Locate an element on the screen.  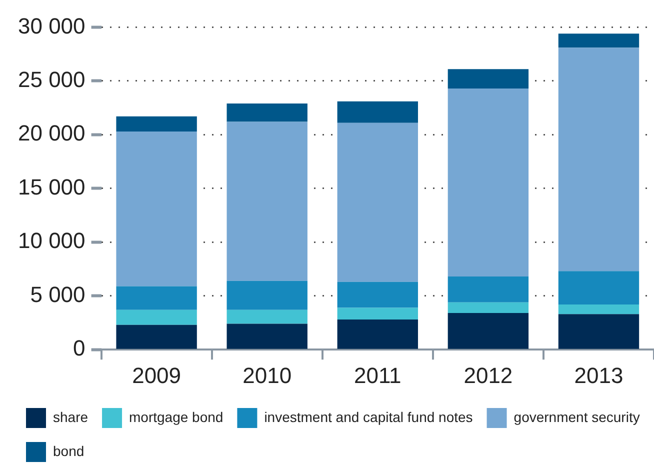
legend-label: bond is located at coordinates (68, 450).